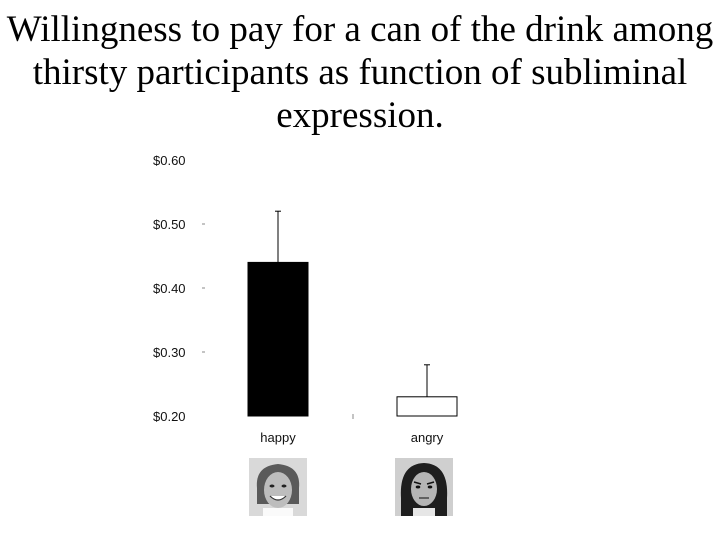 Image resolution: width=720 pixels, height=540 pixels. Describe the element at coordinates (169, 160) in the screenshot. I see `y-tick-label: $0.60` at that location.